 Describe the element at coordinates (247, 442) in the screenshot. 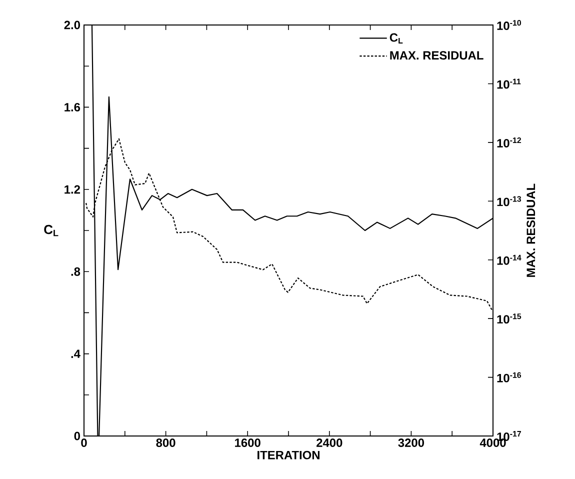

I see `x-tick-label: 1600` at that location.